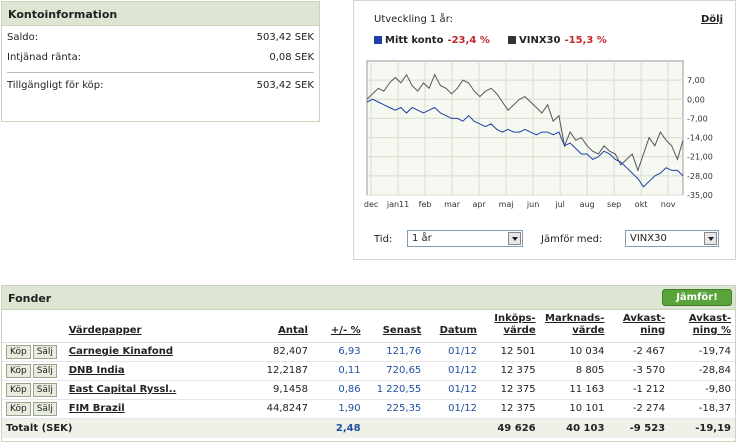 This screenshot has width=736, height=442. What do you see at coordinates (338, 409) in the screenshot?
I see `cell-pct: 1,90` at bounding box center [338, 409].